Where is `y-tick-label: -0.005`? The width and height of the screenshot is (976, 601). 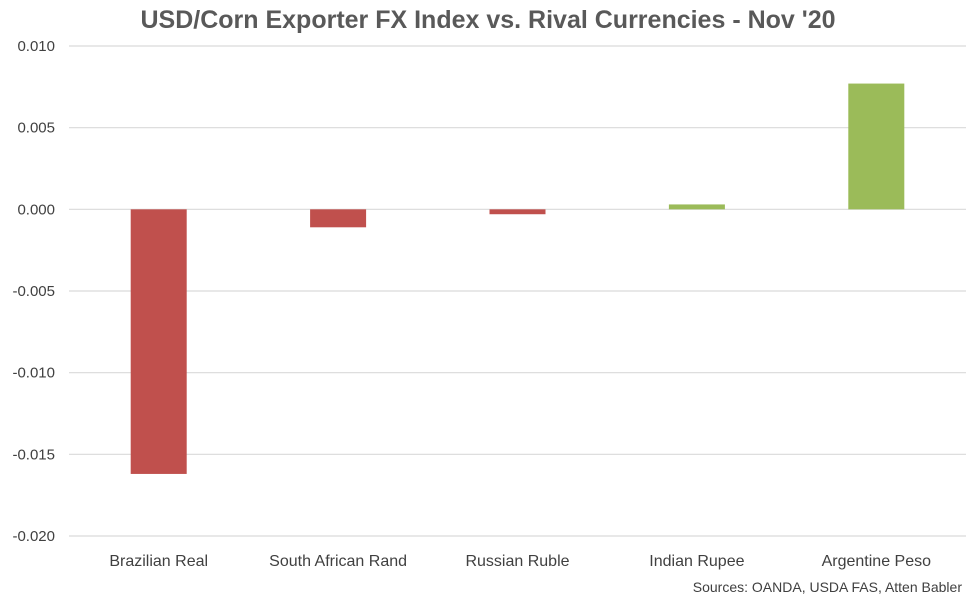
y-tick-label: -0.005 is located at coordinates (33, 291).